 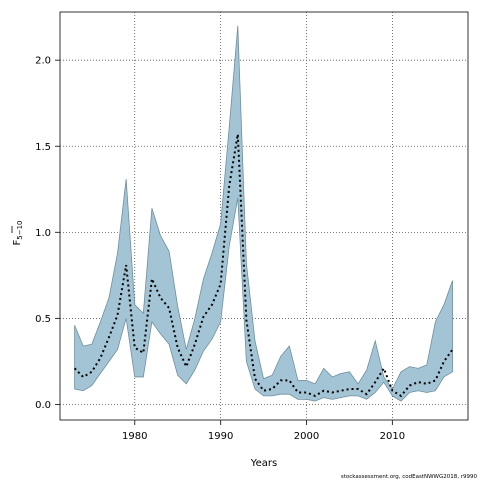 What do you see at coordinates (43, 405) in the screenshot?
I see `y-tick-label: 0.0` at bounding box center [43, 405].